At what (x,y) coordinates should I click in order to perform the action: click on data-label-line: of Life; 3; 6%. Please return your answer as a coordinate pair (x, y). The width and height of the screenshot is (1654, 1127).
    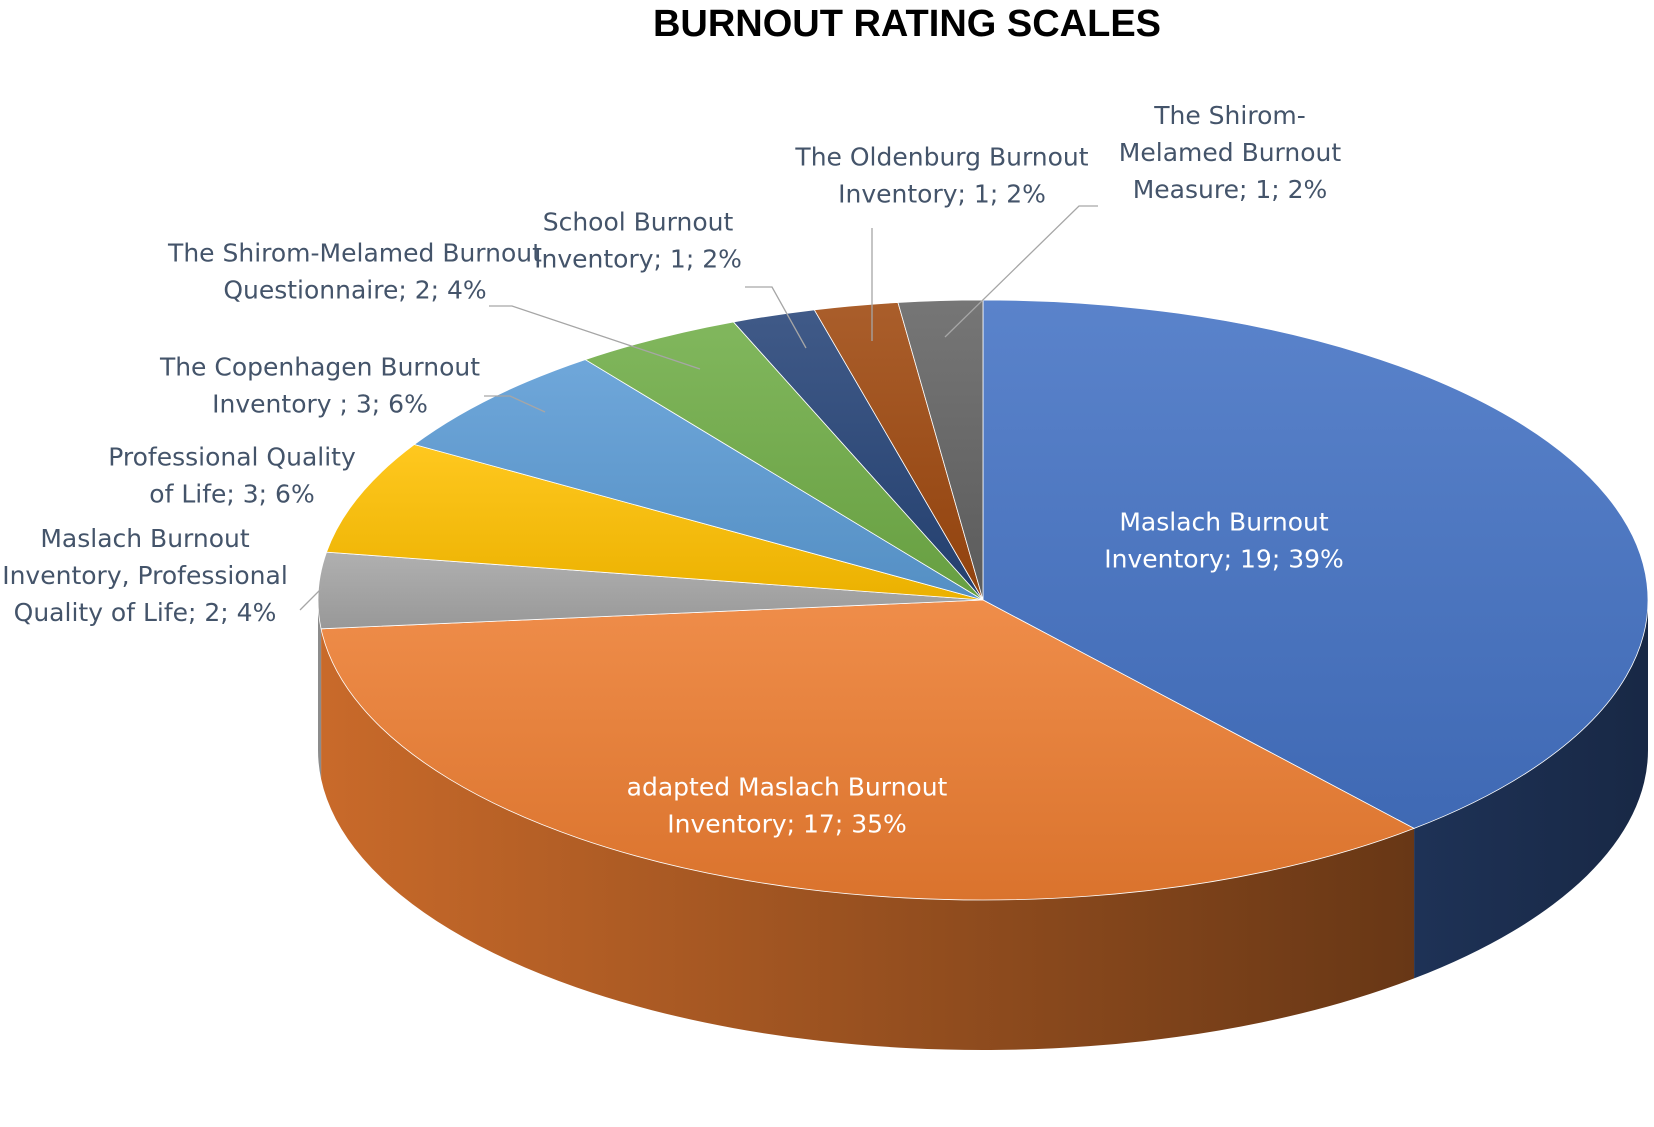
    Looking at the image, I should click on (231, 494).